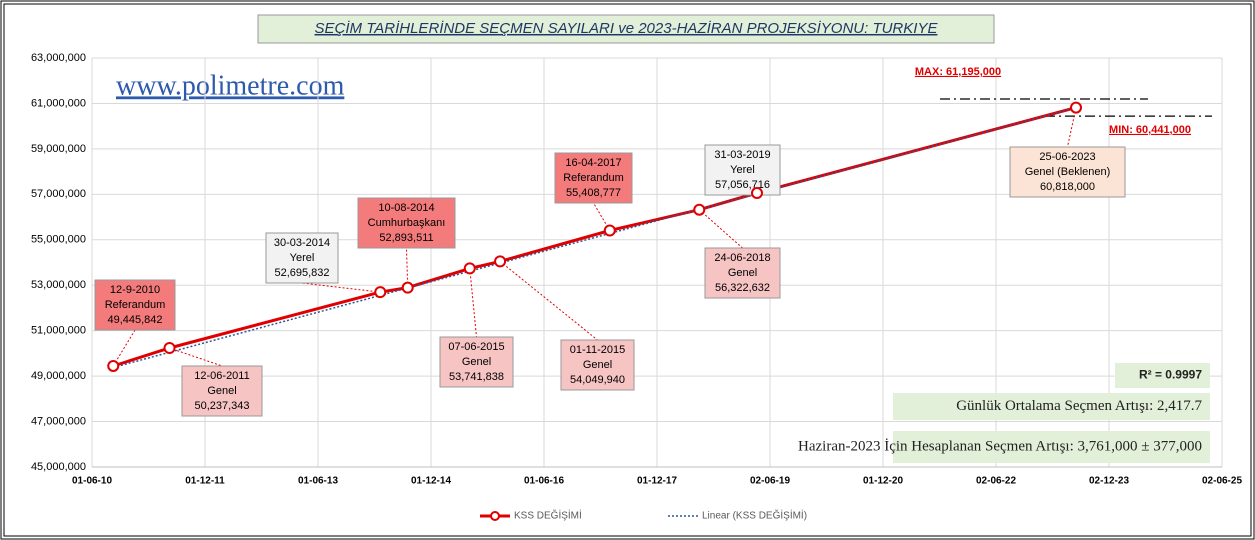 The height and width of the screenshot is (540, 1255). What do you see at coordinates (58, 467) in the screenshot?
I see `y-tick-label: 45,000,000` at bounding box center [58, 467].